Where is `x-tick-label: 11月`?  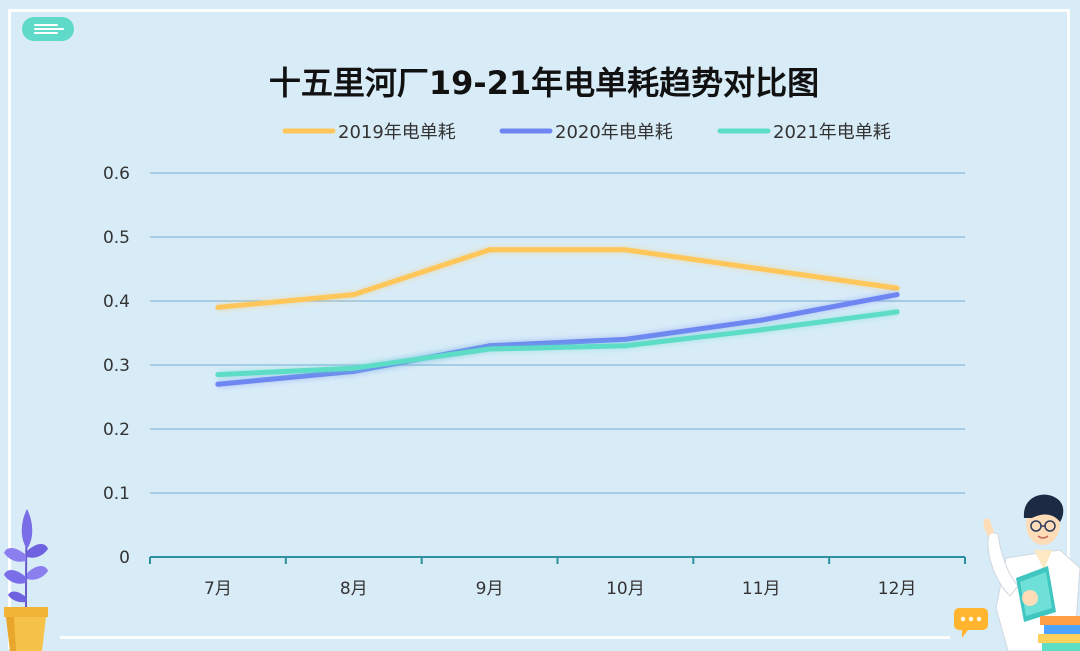
x-tick-label: 11月 is located at coordinates (761, 589).